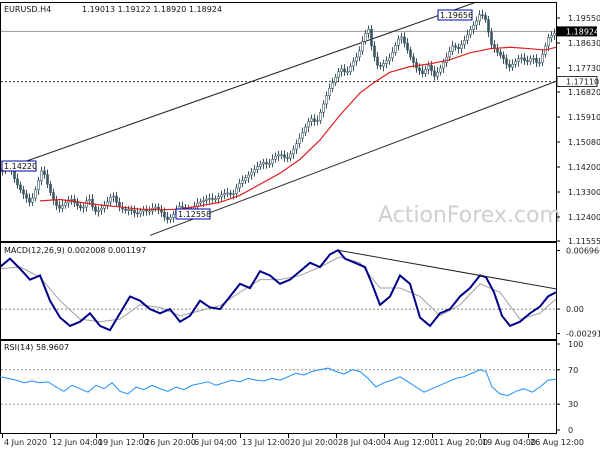 This screenshot has height=454, width=600. Describe the element at coordinates (583, 250) in the screenshot. I see `macd-tick-label: 0.006966` at that location.